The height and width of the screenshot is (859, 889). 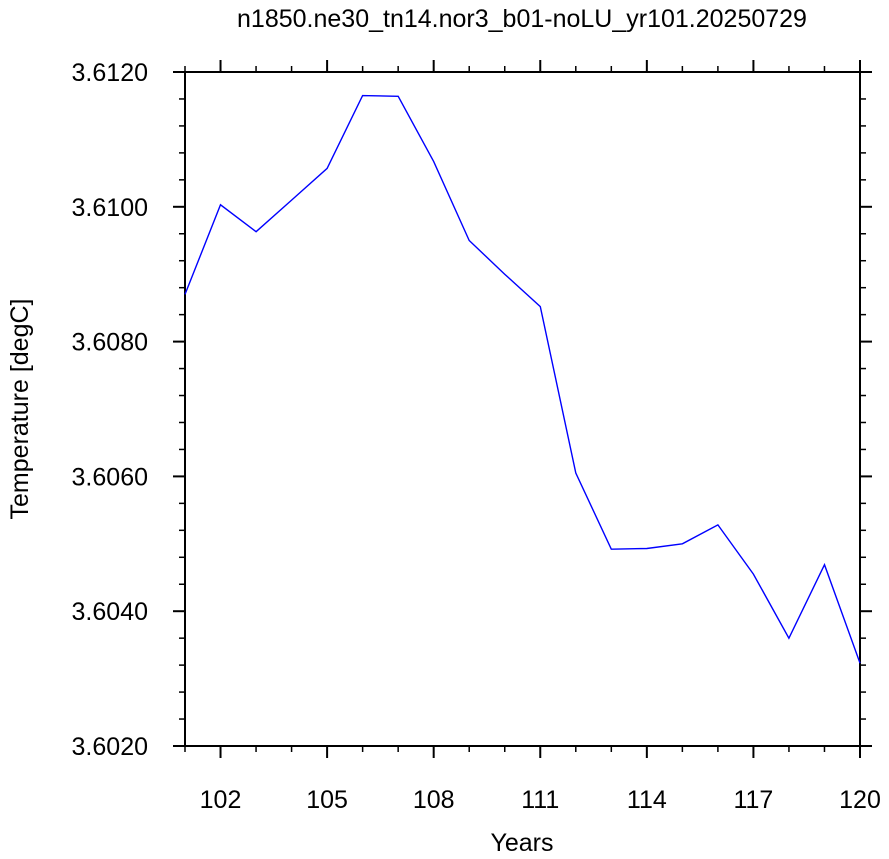 I want to click on x-tick-label: 117, so click(x=753, y=800).